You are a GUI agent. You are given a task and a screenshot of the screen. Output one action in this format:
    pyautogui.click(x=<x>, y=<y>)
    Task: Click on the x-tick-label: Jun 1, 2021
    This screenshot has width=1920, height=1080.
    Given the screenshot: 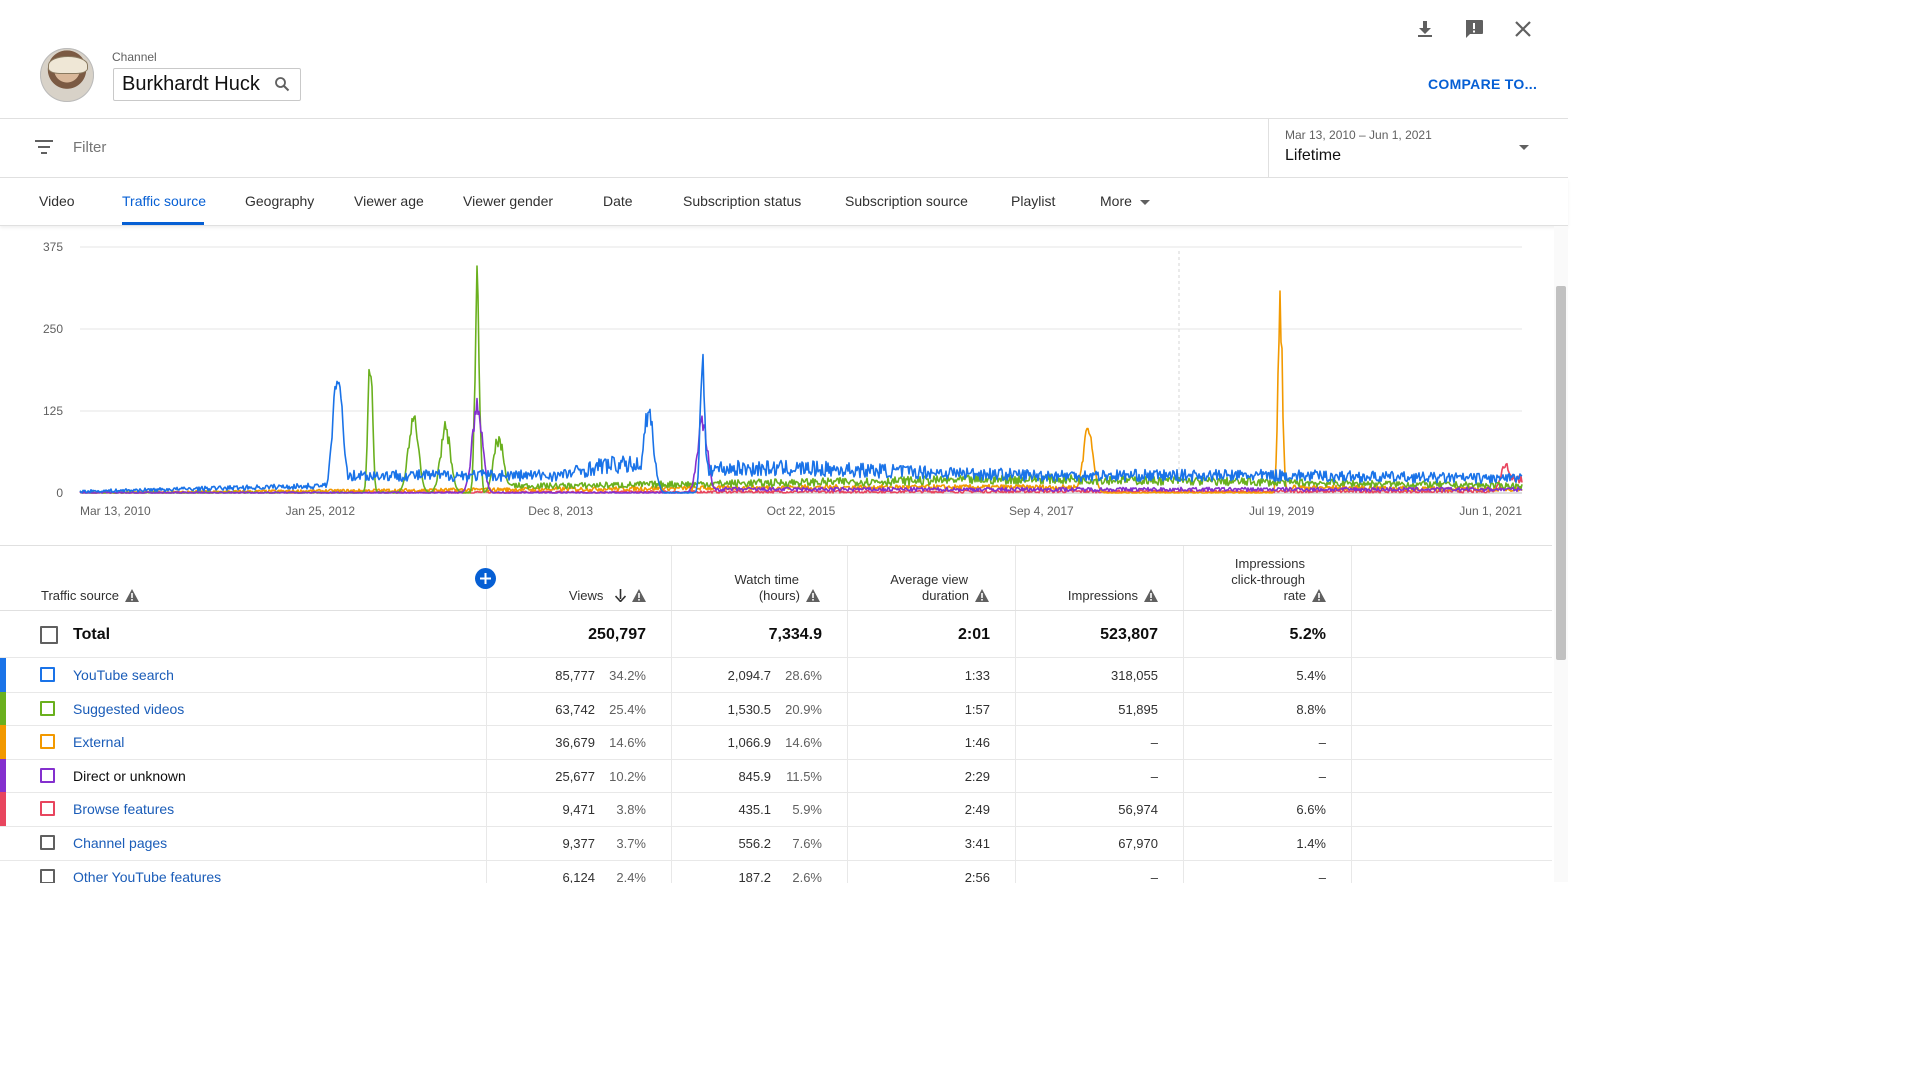 What is the action you would take?
    pyautogui.click(x=1490, y=511)
    